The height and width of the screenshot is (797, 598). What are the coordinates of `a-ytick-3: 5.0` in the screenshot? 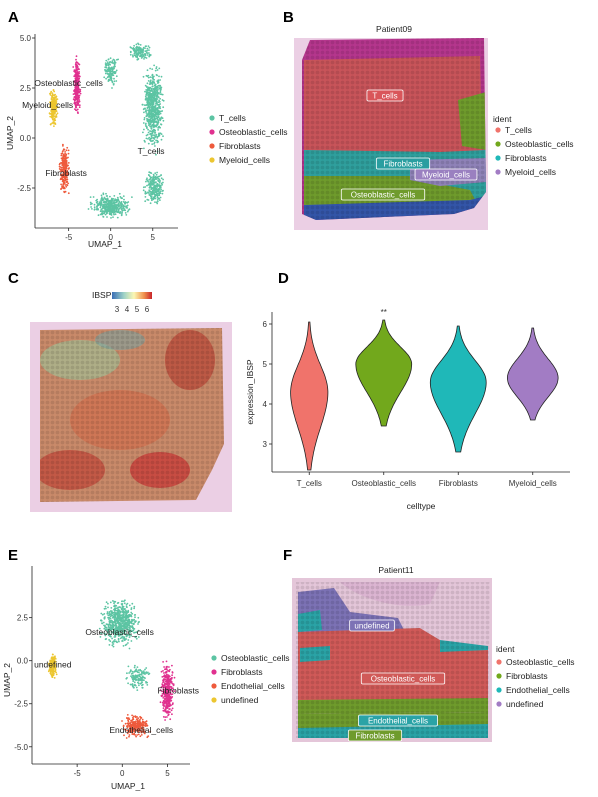 It's located at (26, 38).